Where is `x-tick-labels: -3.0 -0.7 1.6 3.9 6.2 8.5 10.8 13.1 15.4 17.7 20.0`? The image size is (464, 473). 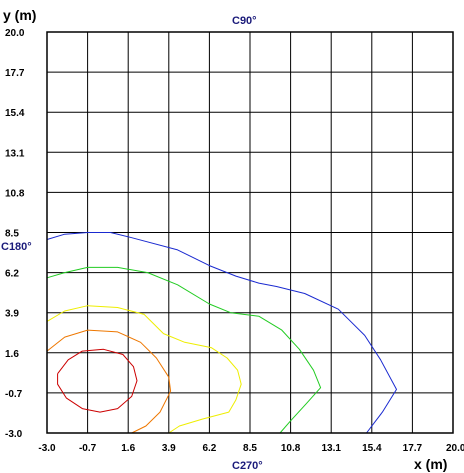 x-tick-labels: -3.0 -0.7 1.6 3.9 6.2 8.5 10.8 13.1 15.4 17.7 20.0 is located at coordinates (251, 448).